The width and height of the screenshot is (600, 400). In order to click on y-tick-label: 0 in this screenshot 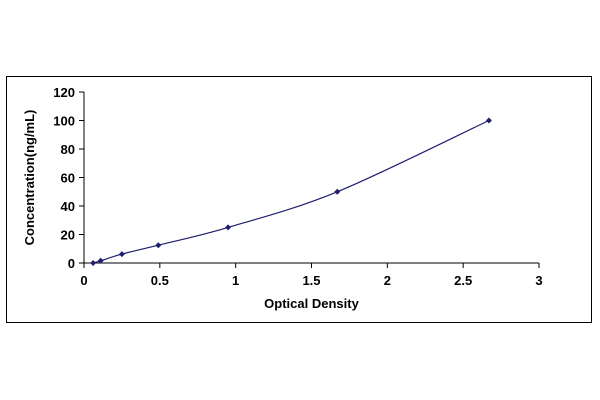, I will do `click(71, 263)`.